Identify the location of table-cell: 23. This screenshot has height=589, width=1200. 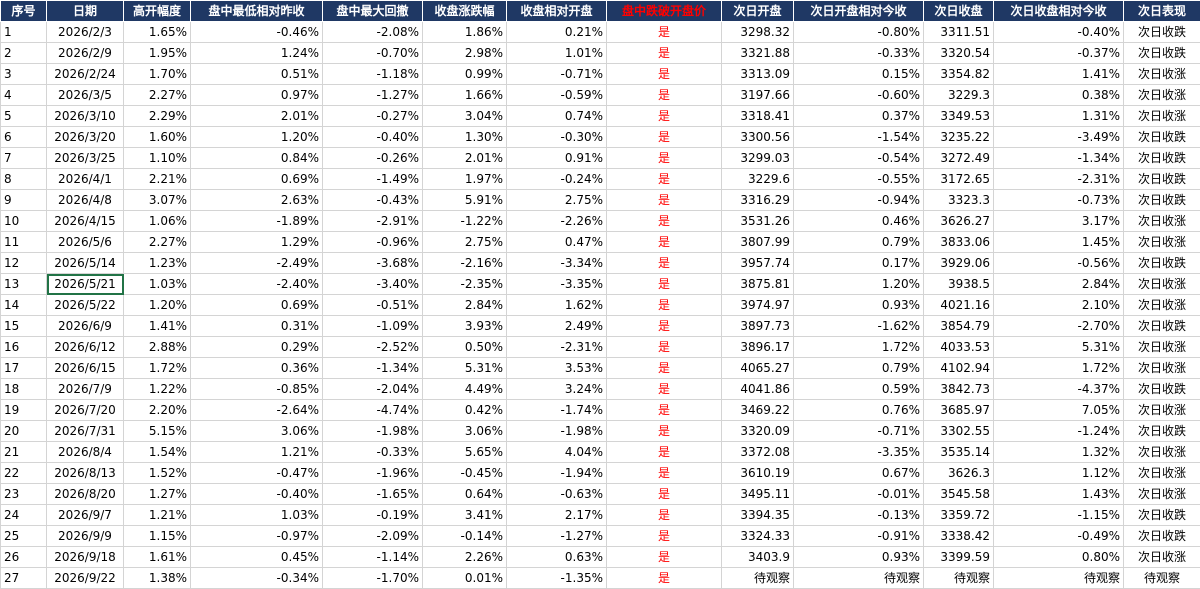
(24, 494).